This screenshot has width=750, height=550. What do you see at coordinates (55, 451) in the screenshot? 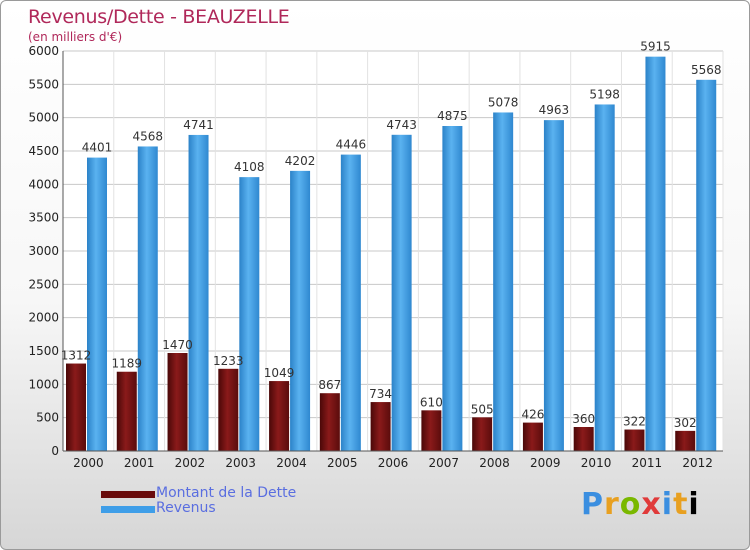
I see `y-tick-label: 0` at bounding box center [55, 451].